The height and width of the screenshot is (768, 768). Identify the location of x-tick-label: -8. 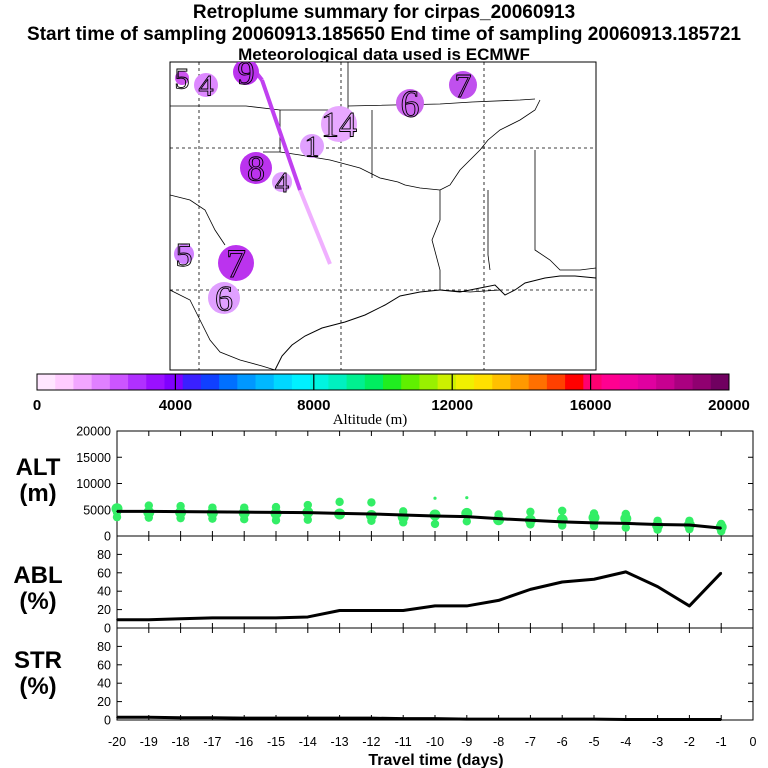
(498, 742).